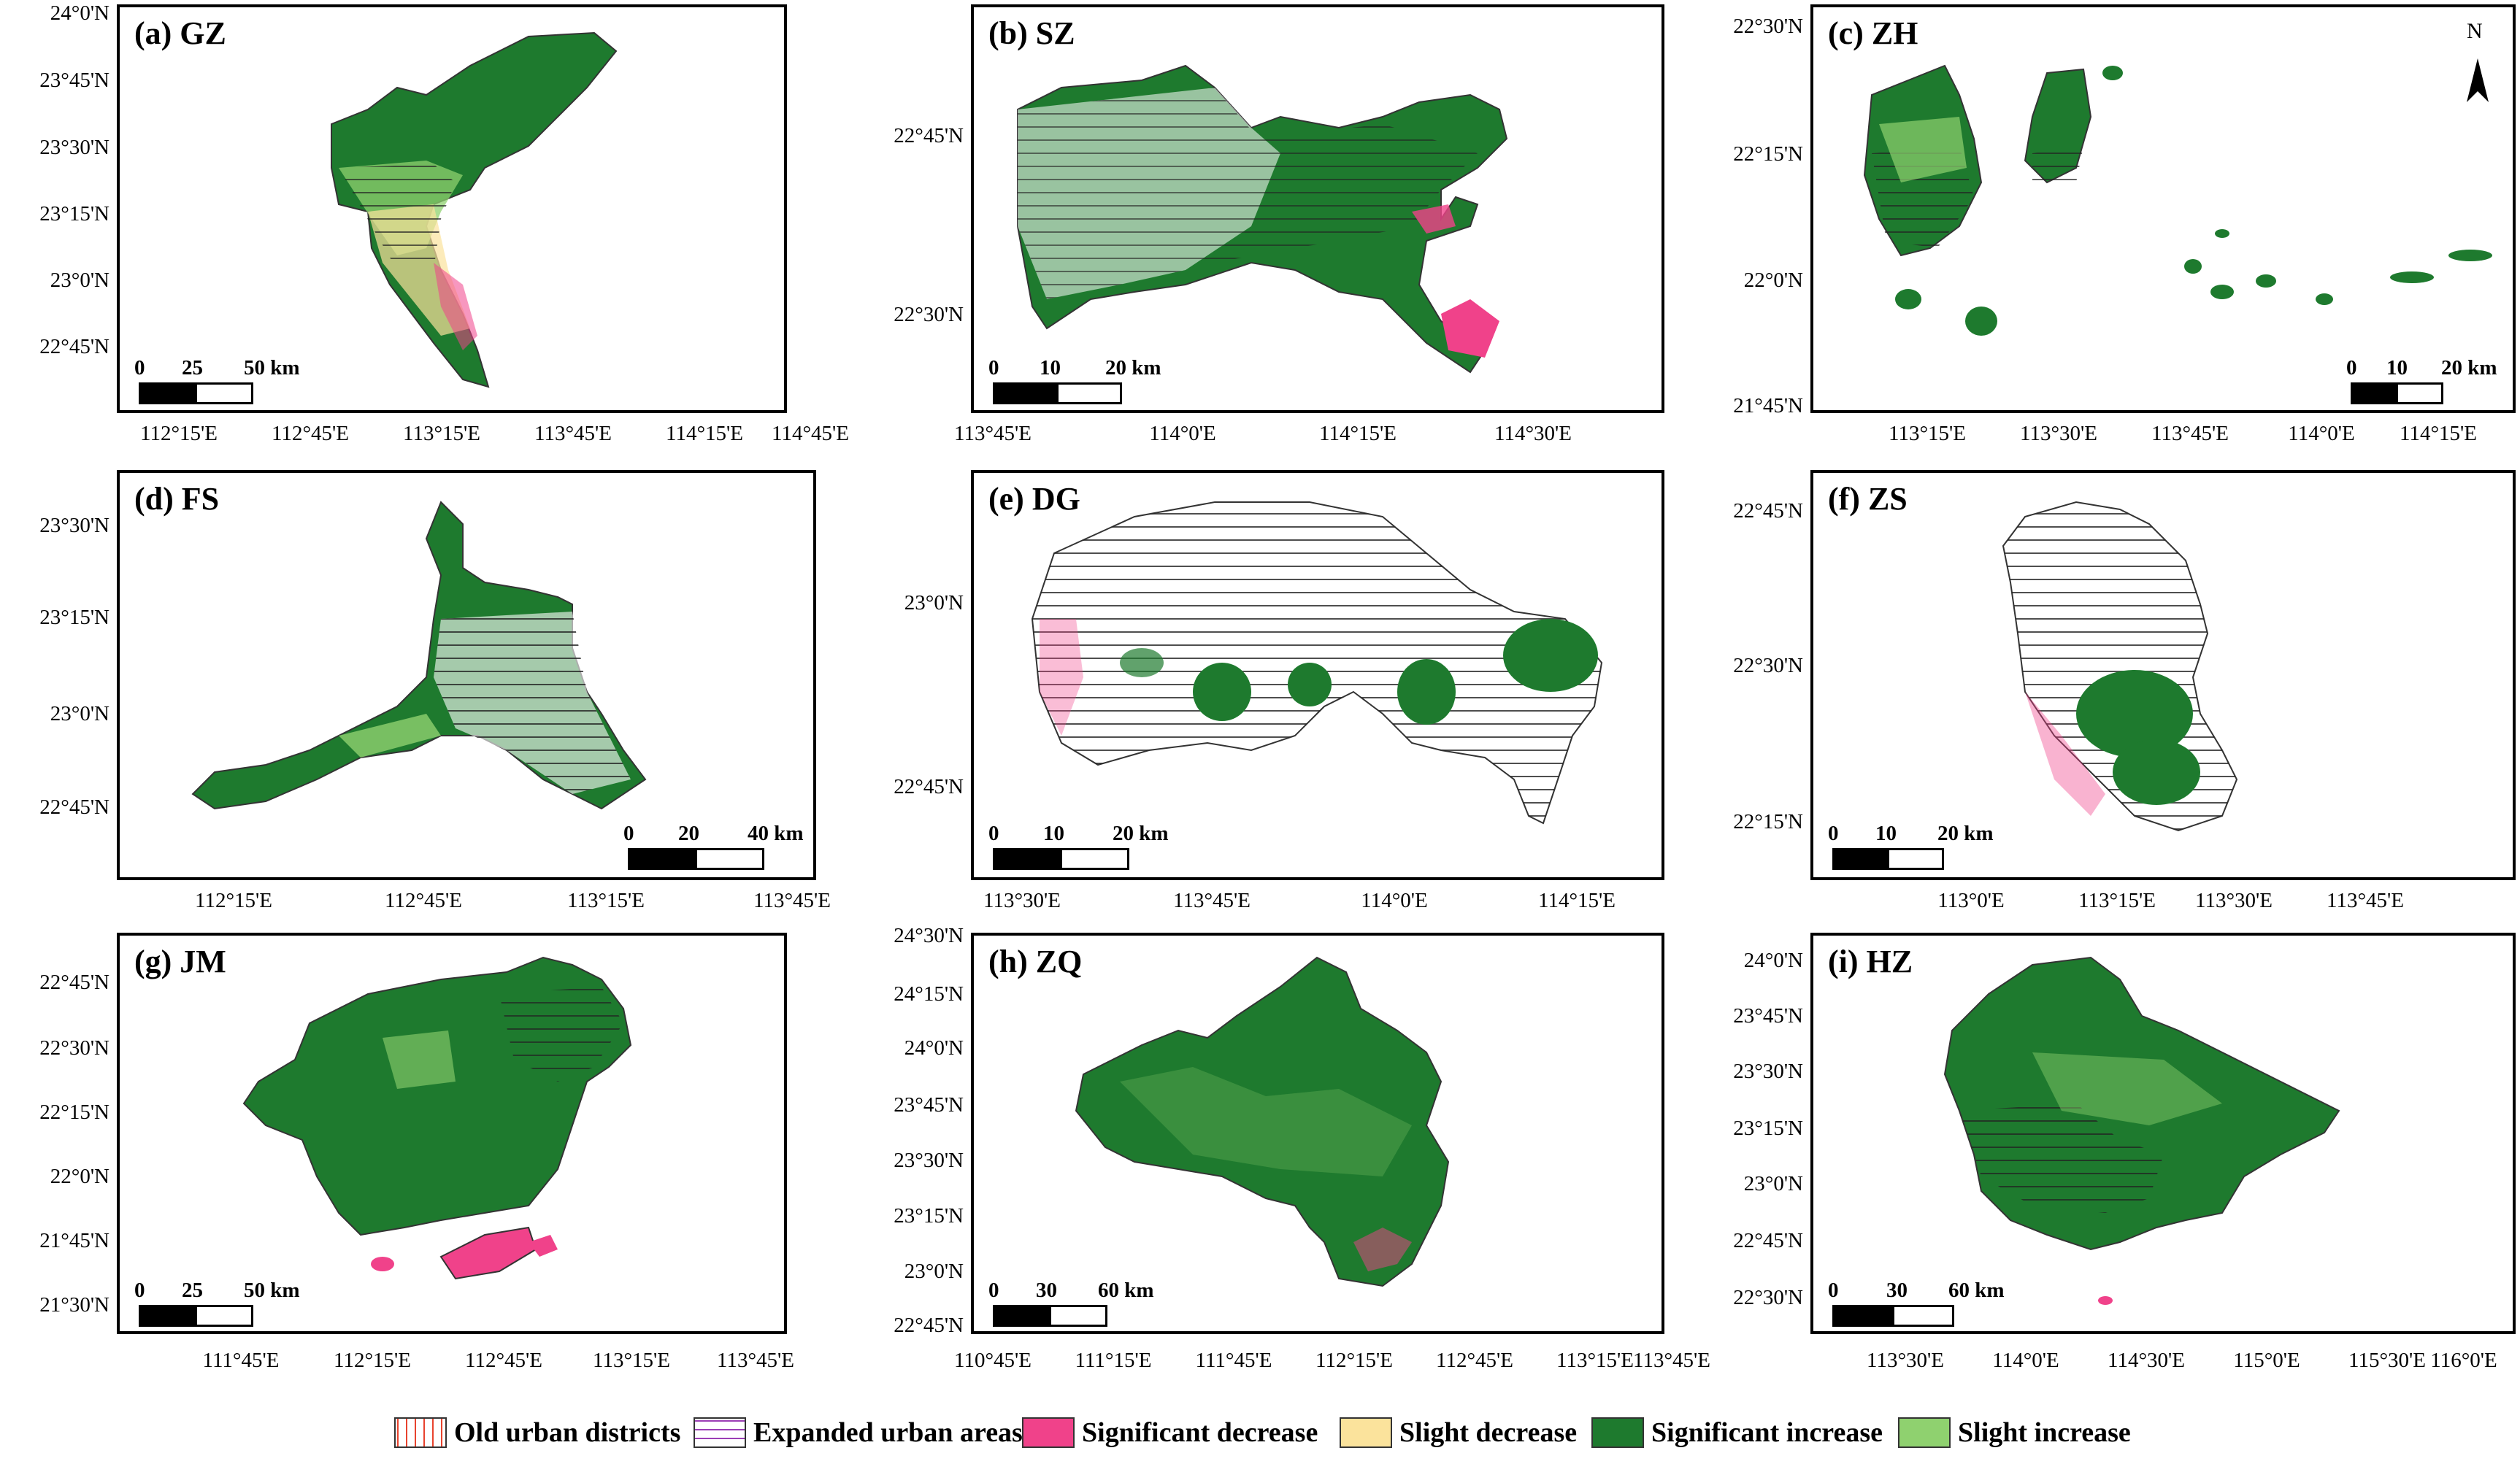 This screenshot has height=1464, width=2520. What do you see at coordinates (1031, 33) in the screenshot?
I see `panel-title: (b) SZ` at bounding box center [1031, 33].